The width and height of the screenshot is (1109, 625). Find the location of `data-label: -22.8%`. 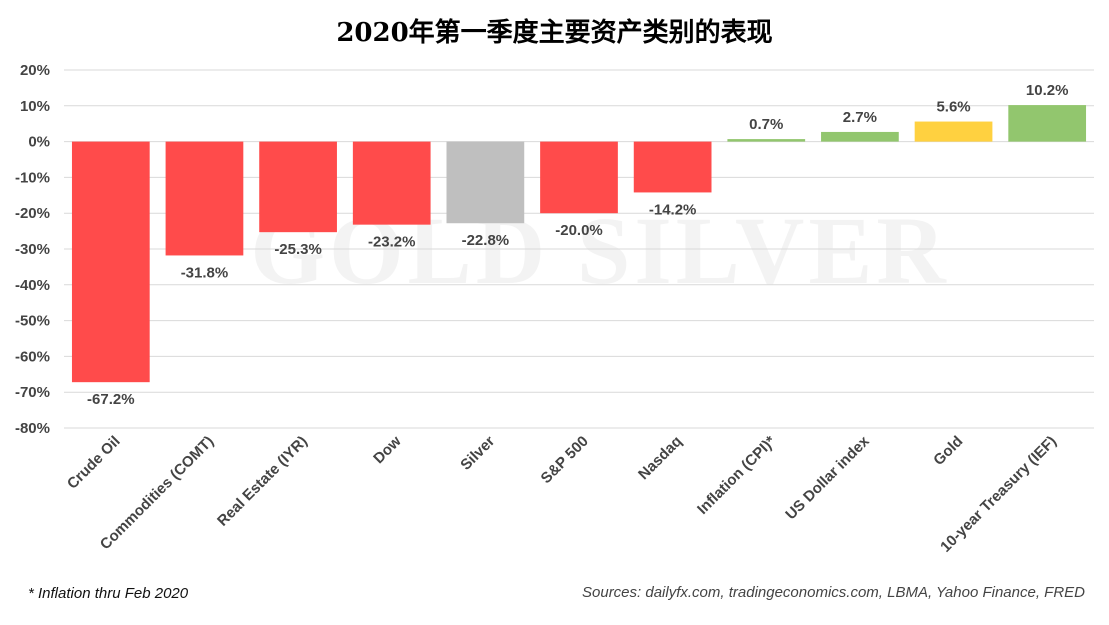

data-label: -22.8% is located at coordinates (486, 240).